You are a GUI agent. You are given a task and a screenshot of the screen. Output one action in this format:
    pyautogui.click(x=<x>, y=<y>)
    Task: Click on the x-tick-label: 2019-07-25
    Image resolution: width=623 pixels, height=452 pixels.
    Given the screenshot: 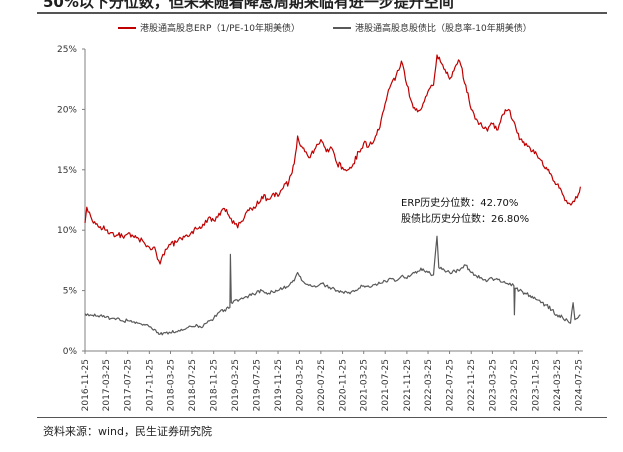 What is the action you would take?
    pyautogui.click(x=257, y=385)
    